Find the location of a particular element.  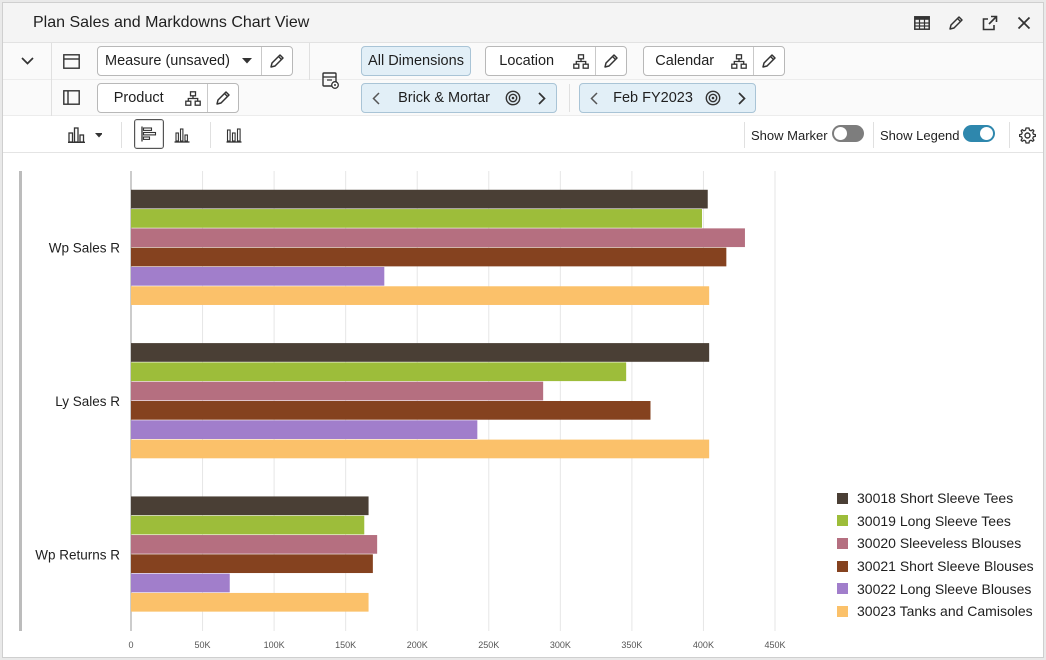

toolbar-row-dimensions: Product Brick & Mortar is located at coordinates (523, 94).